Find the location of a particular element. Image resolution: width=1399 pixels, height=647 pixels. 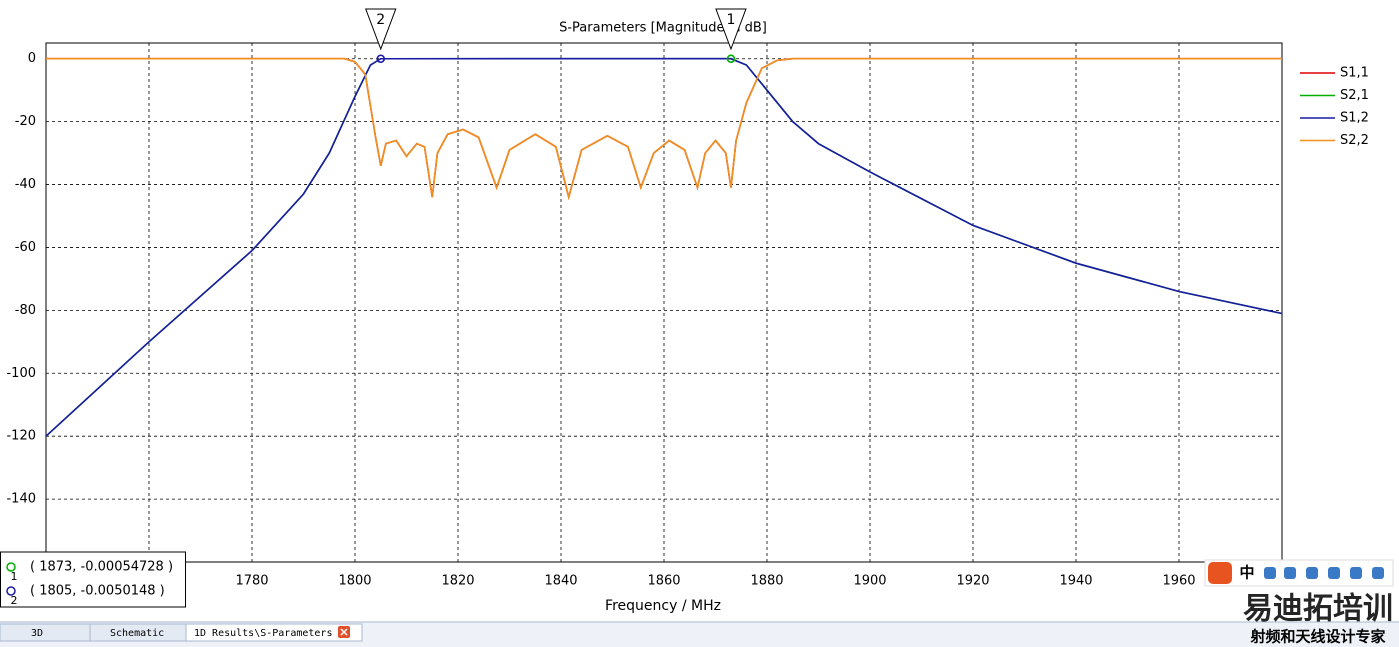

y-tick-label: 0 is located at coordinates (32, 58).